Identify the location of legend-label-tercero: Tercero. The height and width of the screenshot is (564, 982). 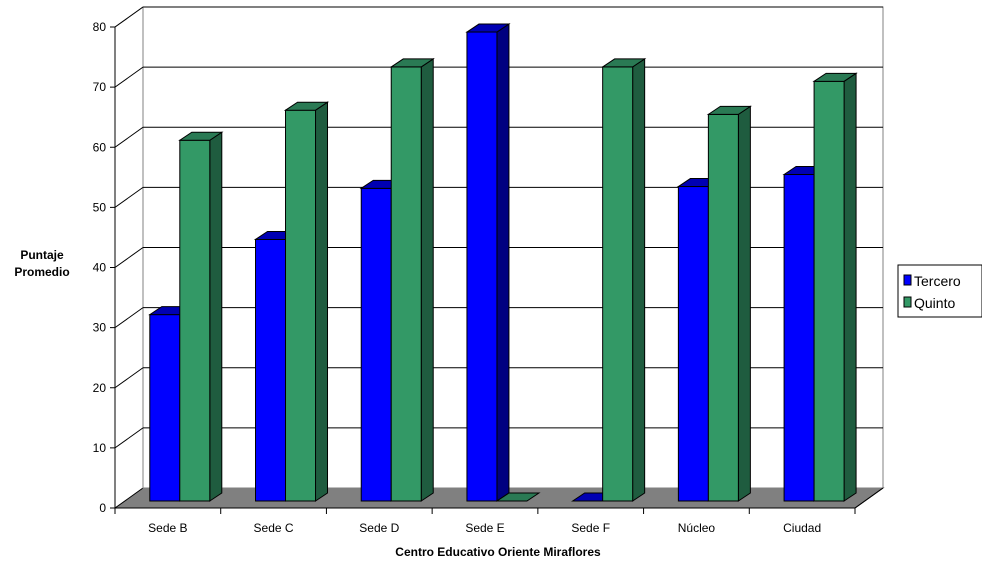
(937, 281).